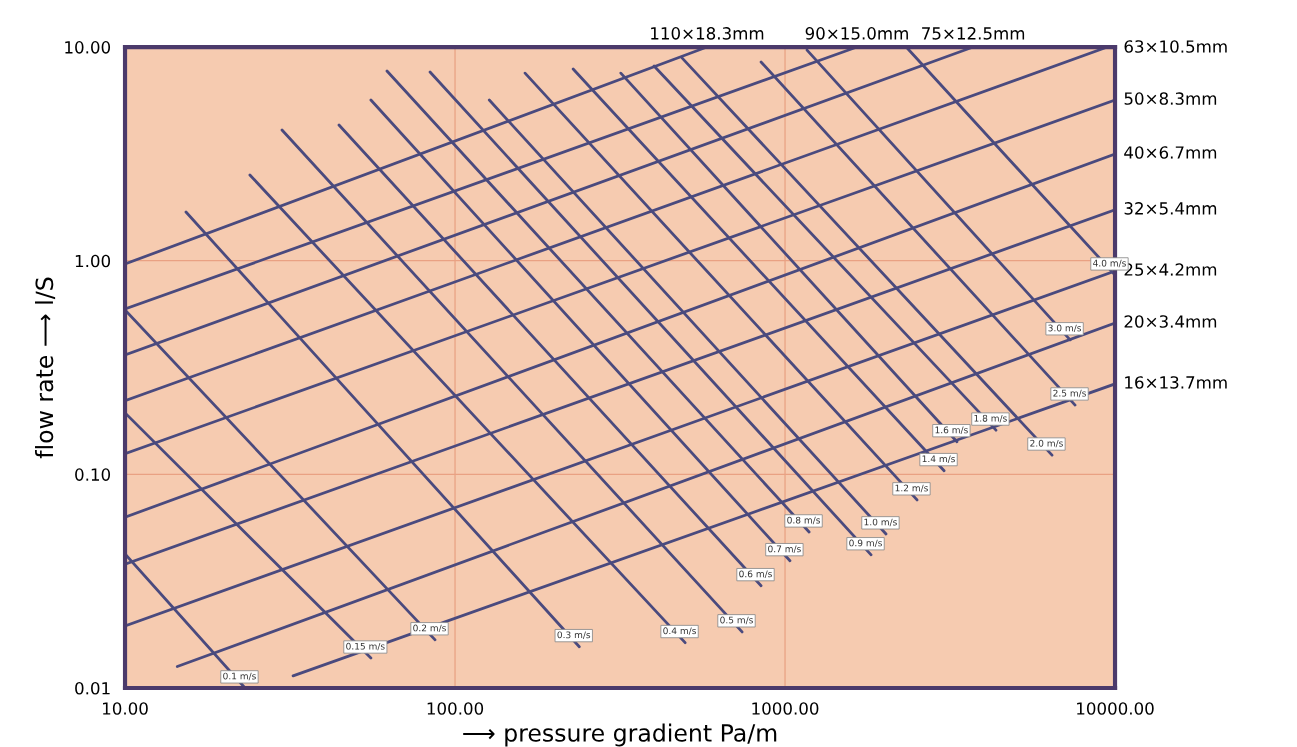 This screenshot has height=747, width=1297. Describe the element at coordinates (1170, 152) in the screenshot. I see `series-label: 40×6.7mm` at that location.